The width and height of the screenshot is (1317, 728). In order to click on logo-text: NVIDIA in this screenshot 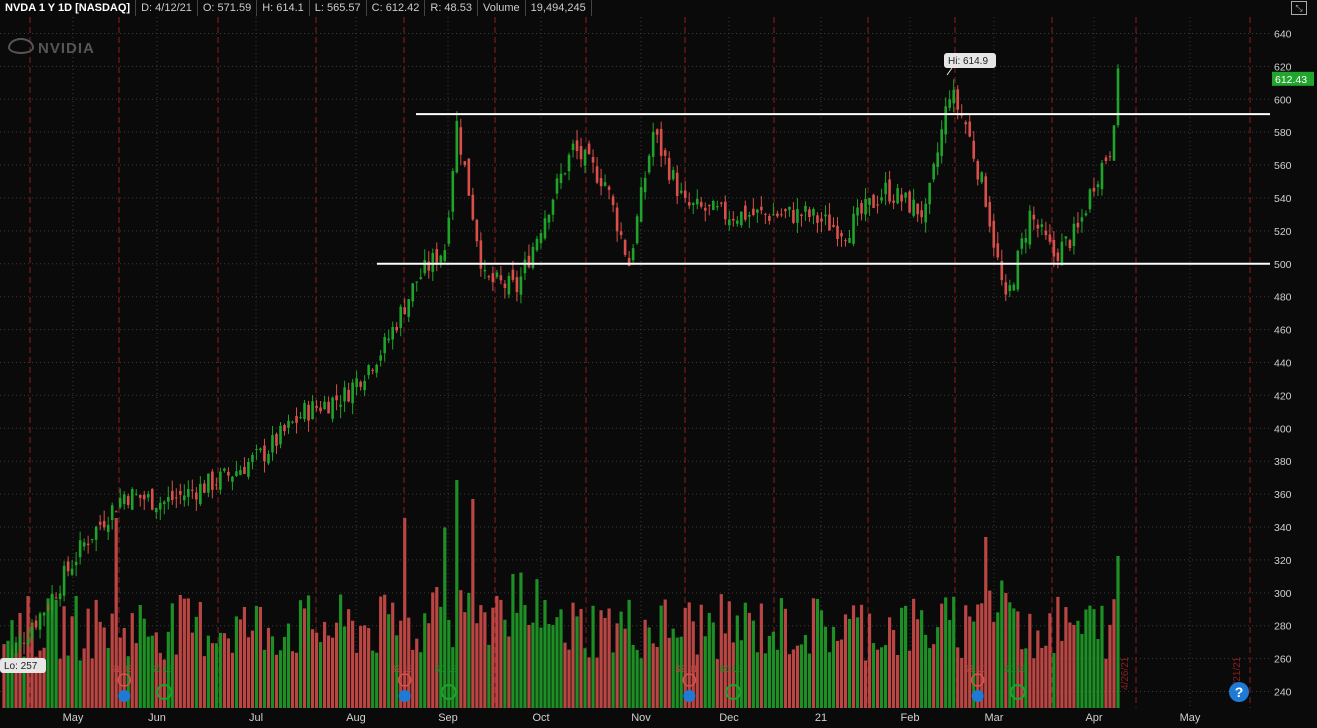, I will do `click(66, 48)`.